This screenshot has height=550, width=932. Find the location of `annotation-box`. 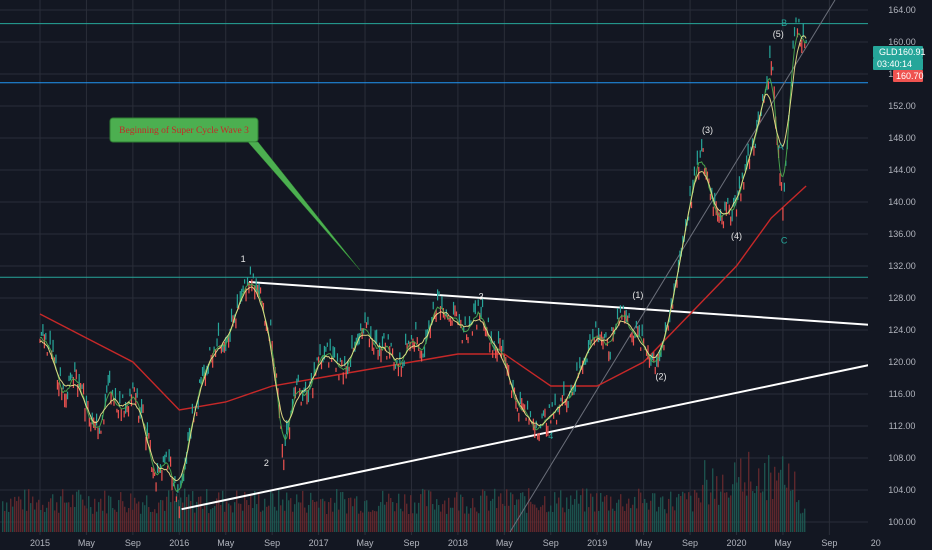

annotation-box is located at coordinates (184, 130).